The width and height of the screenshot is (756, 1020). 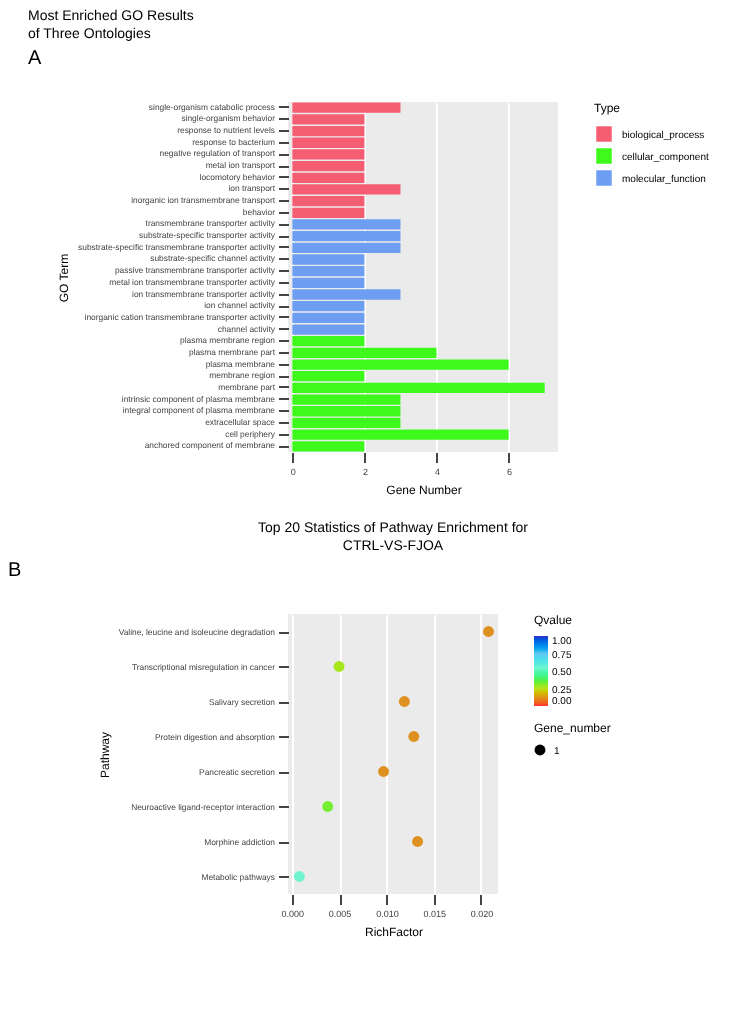 What do you see at coordinates (35, 59) in the screenshot?
I see `text: A` at bounding box center [35, 59].